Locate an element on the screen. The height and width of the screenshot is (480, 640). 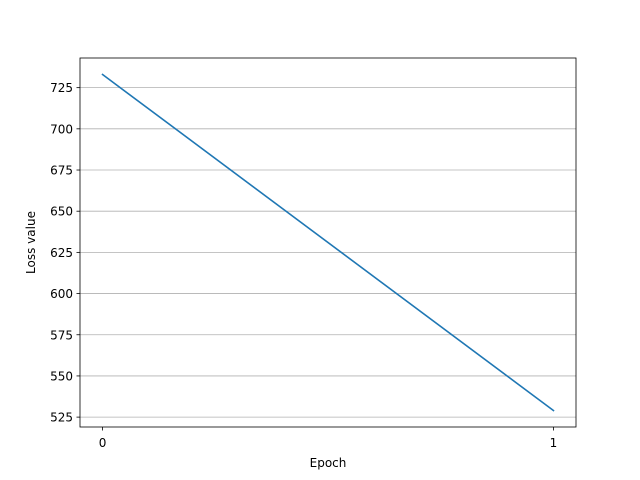
x-axis-label: Epoch is located at coordinates (328, 463).